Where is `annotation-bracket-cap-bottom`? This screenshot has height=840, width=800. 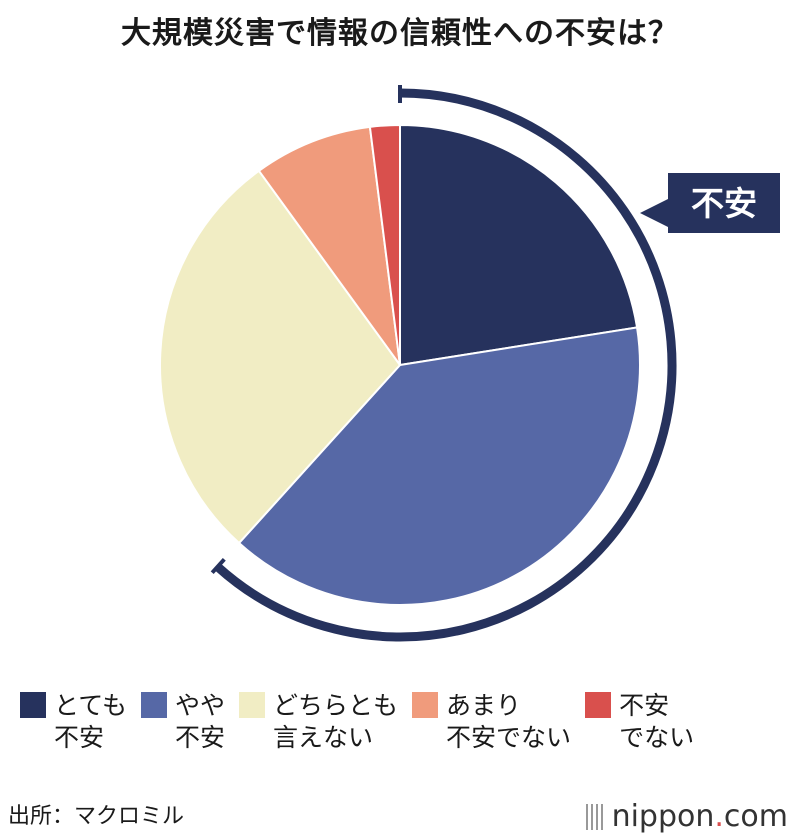
annotation-bracket-cap-bottom is located at coordinates (218, 566).